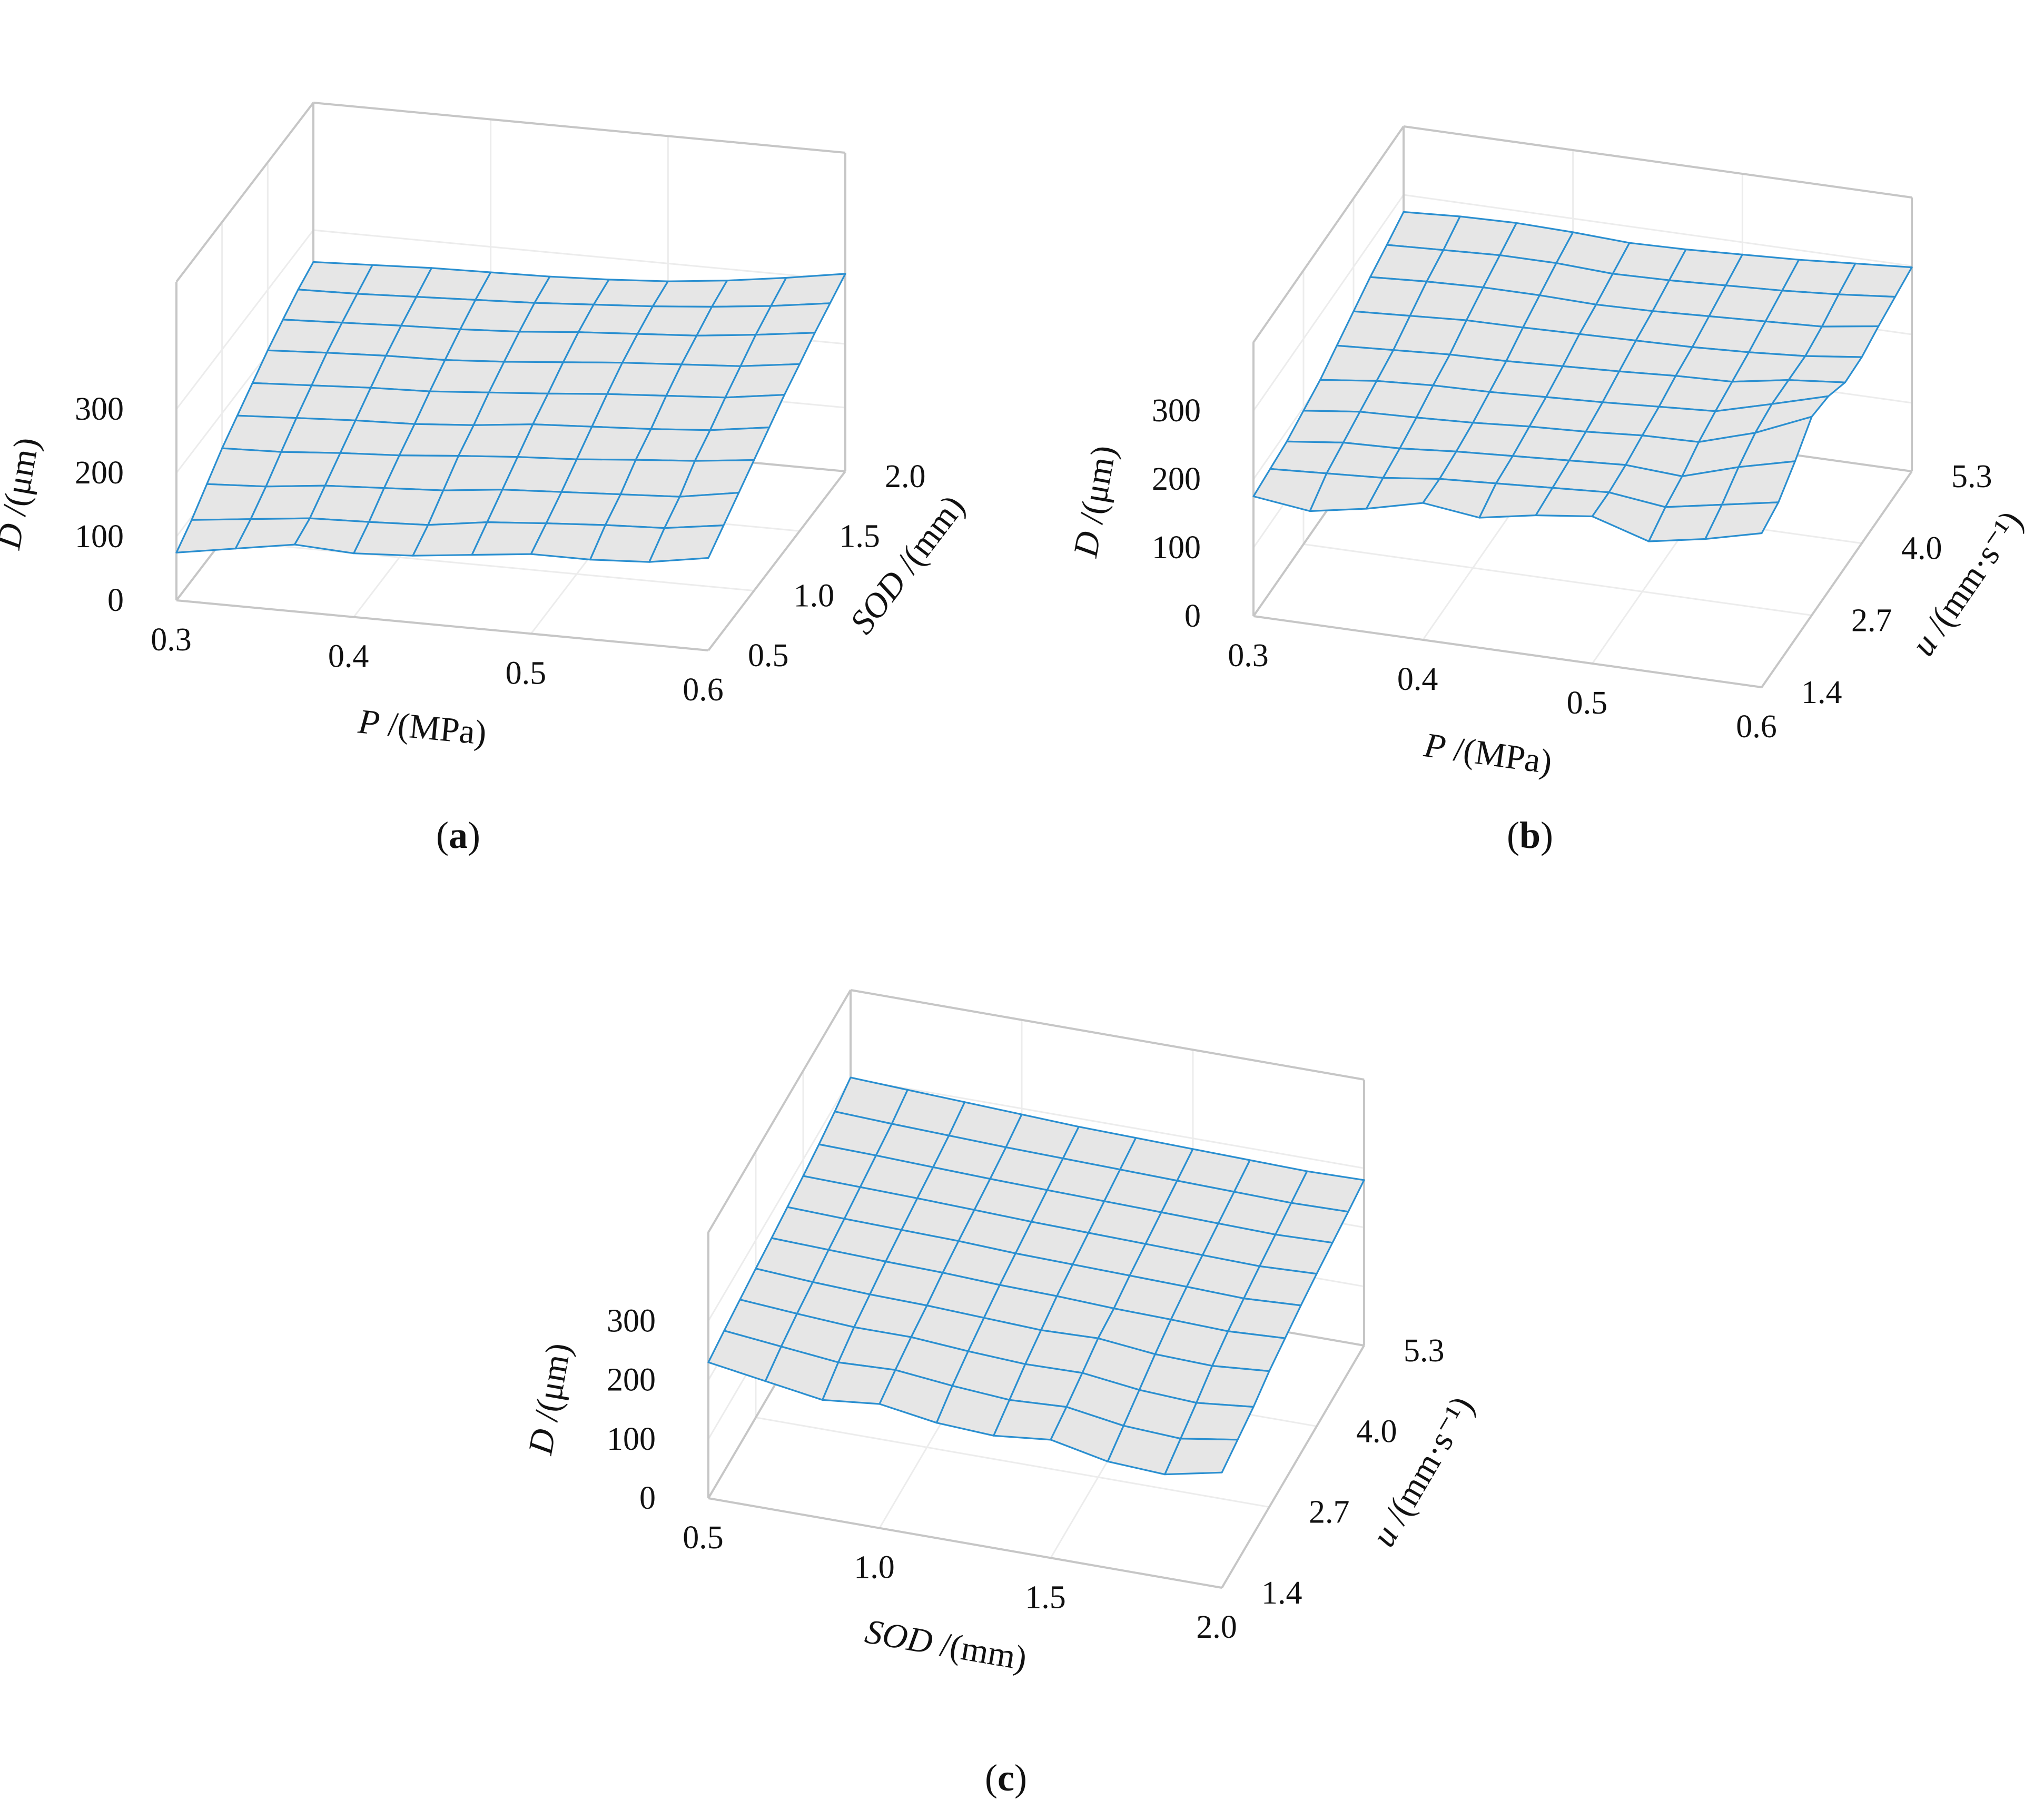  Describe the element at coordinates (899, 1636) in the screenshot. I see `x-axis-label-var: SOD` at that location.